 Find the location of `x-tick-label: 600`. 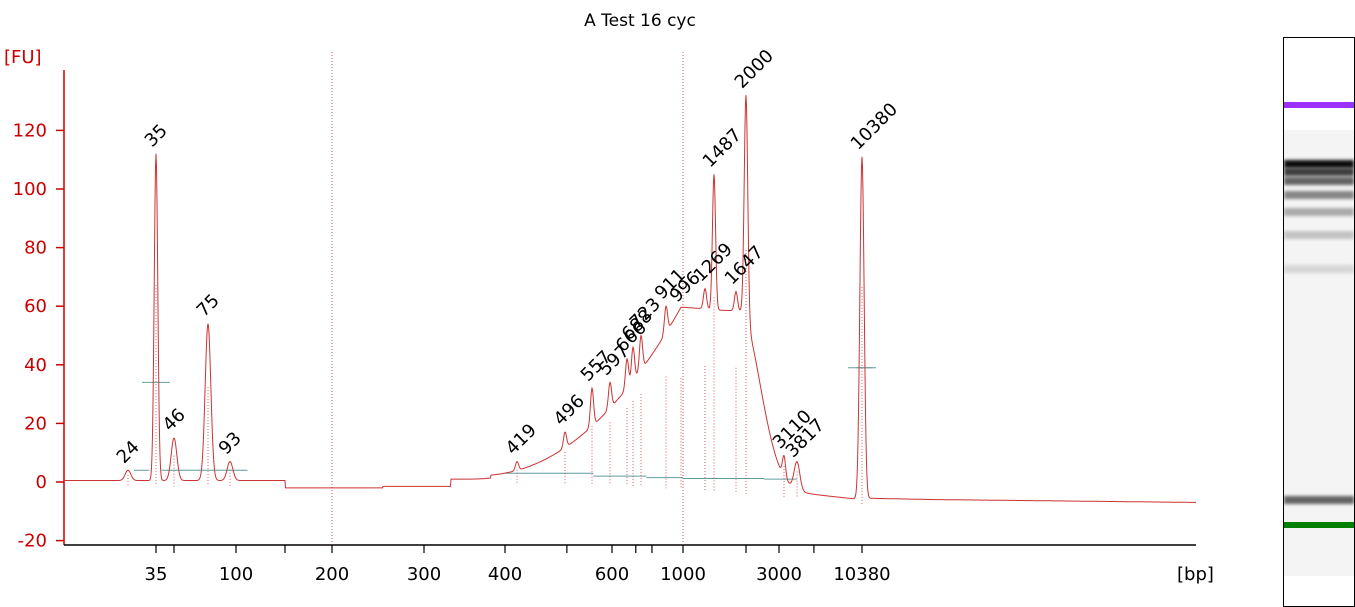

x-tick-label: 600 is located at coordinates (612, 574).